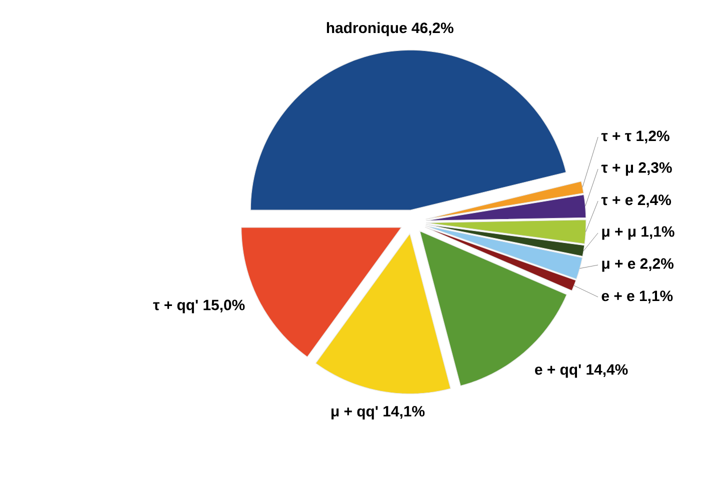  What do you see at coordinates (175, 307) in the screenshot?
I see `slice-label: τ + qq'` at bounding box center [175, 307].